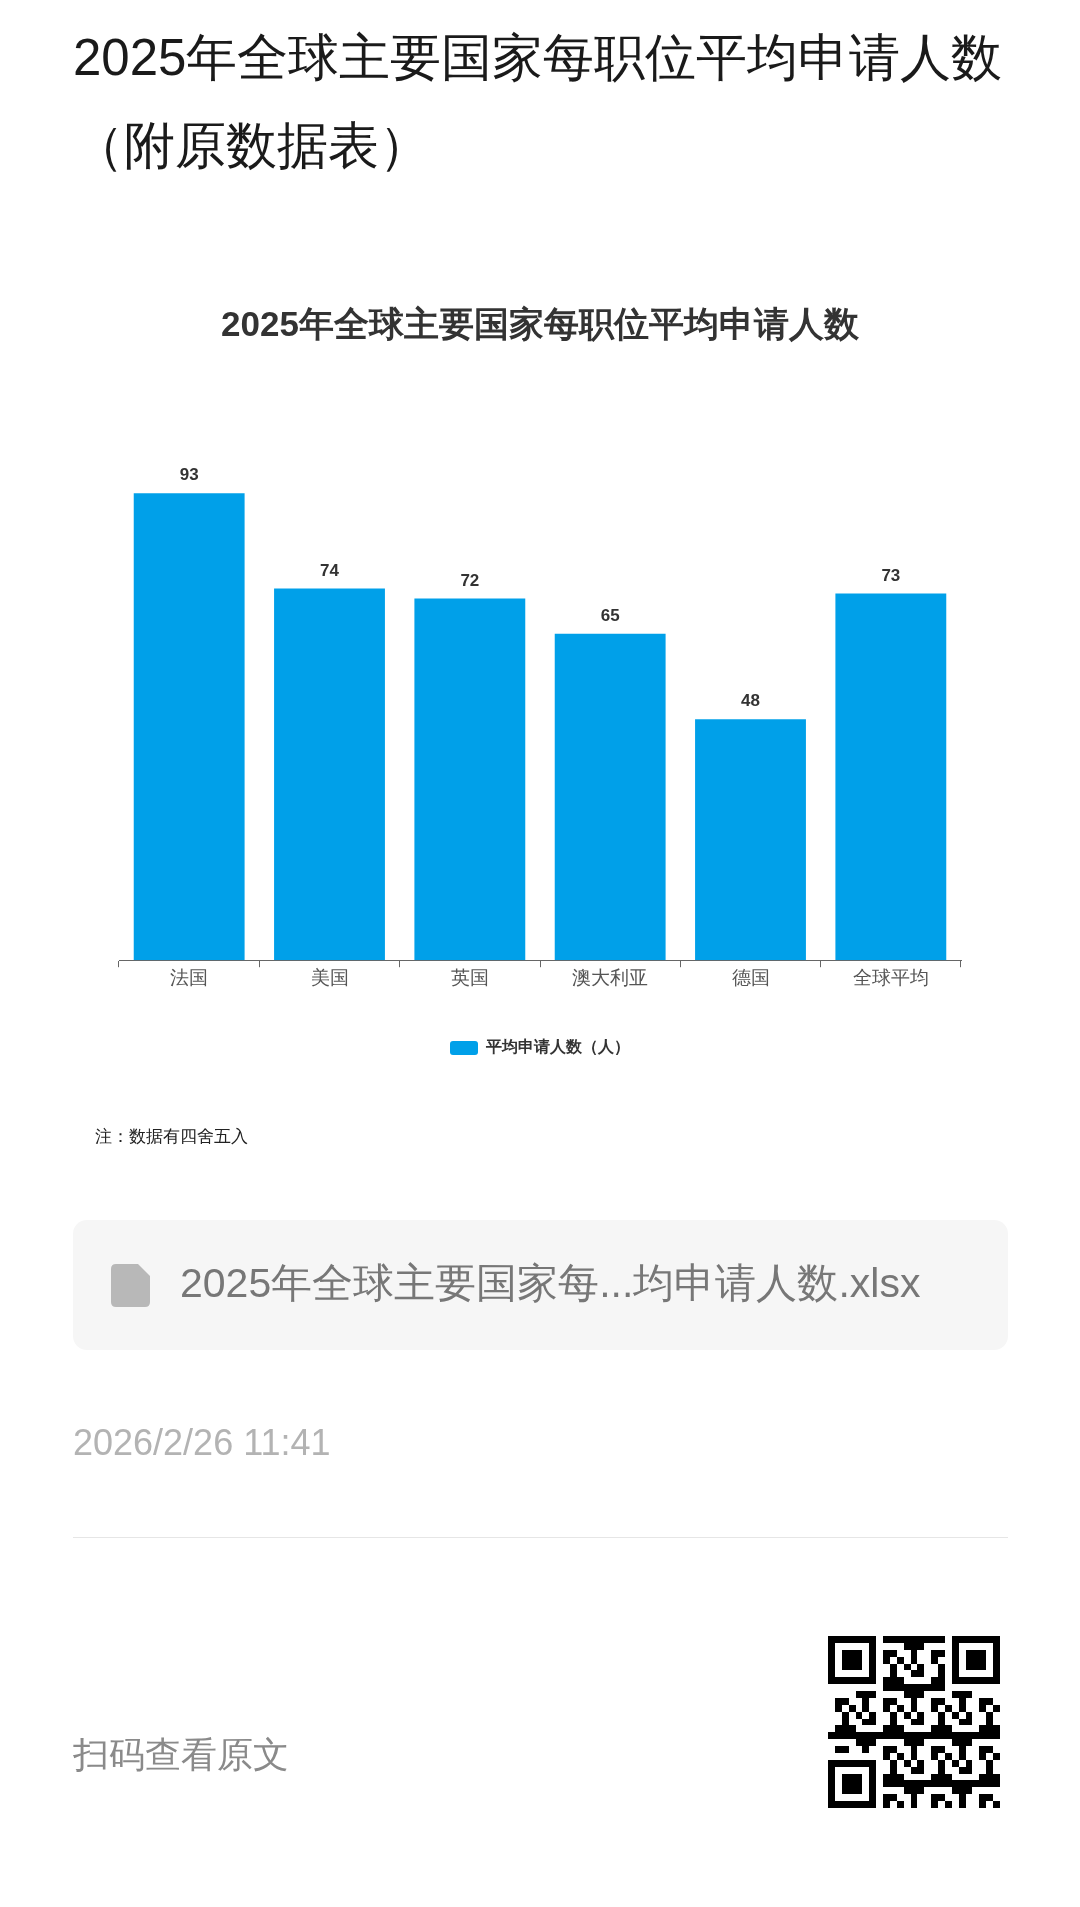 The image size is (1080, 1907). Describe the element at coordinates (181, 1755) in the screenshot. I see `text: 扫码查看原文` at that location.